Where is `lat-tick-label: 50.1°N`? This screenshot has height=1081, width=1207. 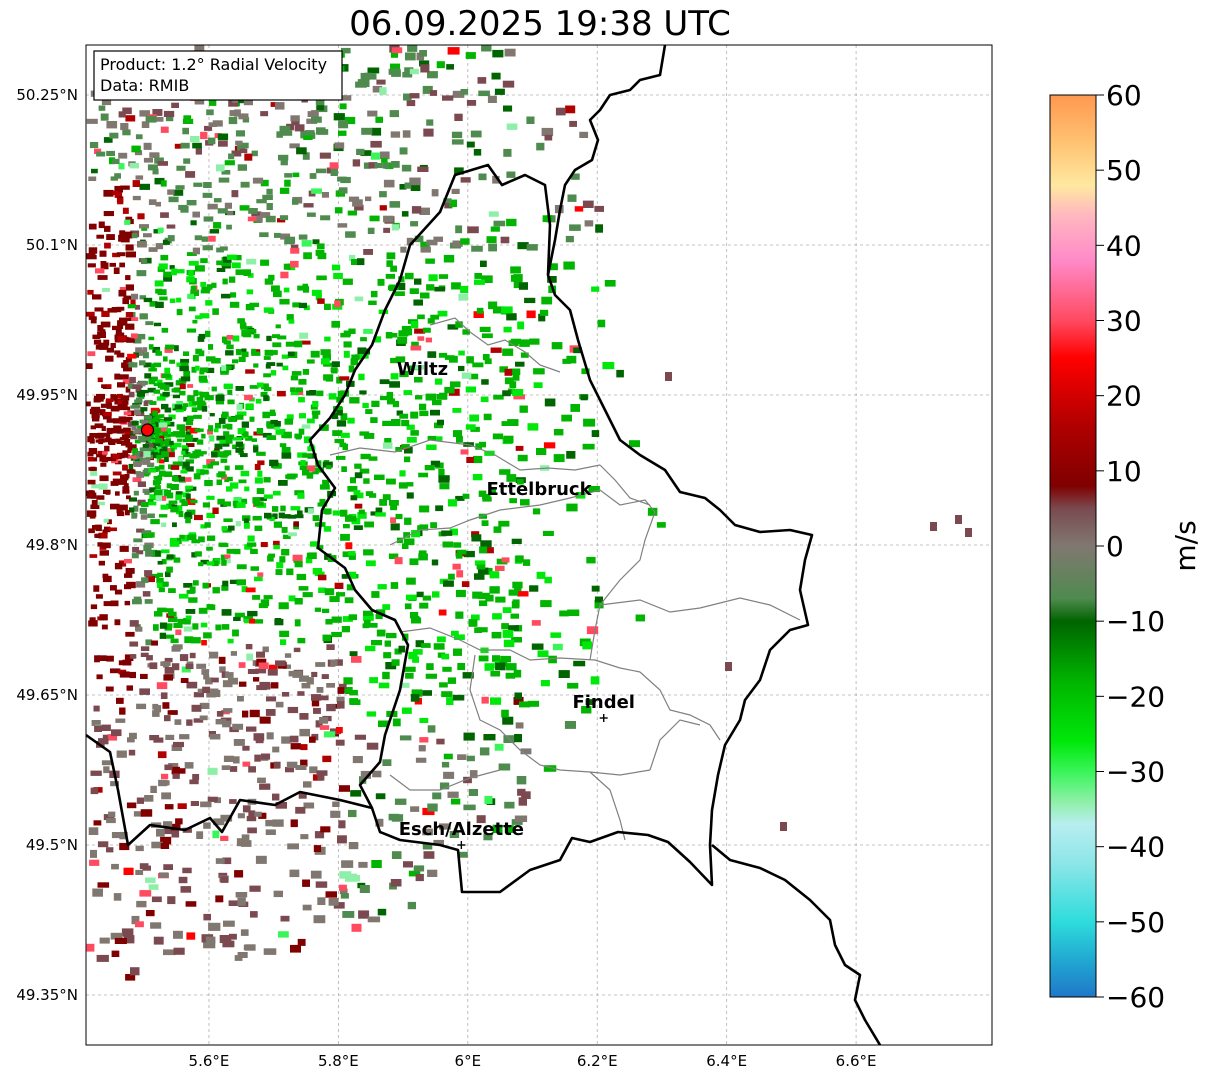
lat-tick-label: 50.1°N is located at coordinates (52, 245).